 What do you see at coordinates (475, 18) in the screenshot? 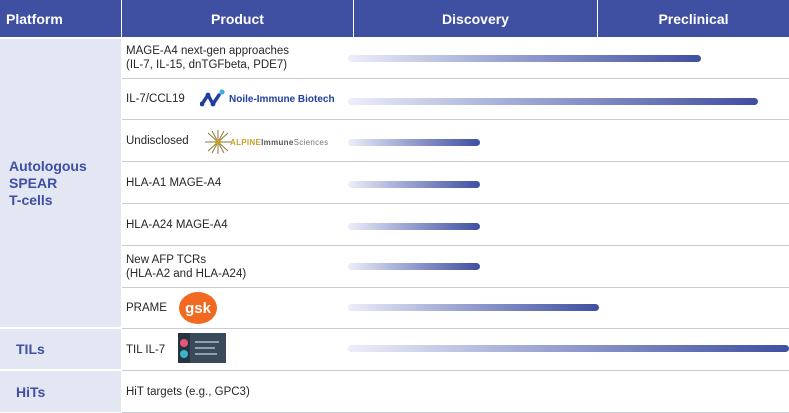
I see `column-header-discovery: Discovery` at bounding box center [475, 18].